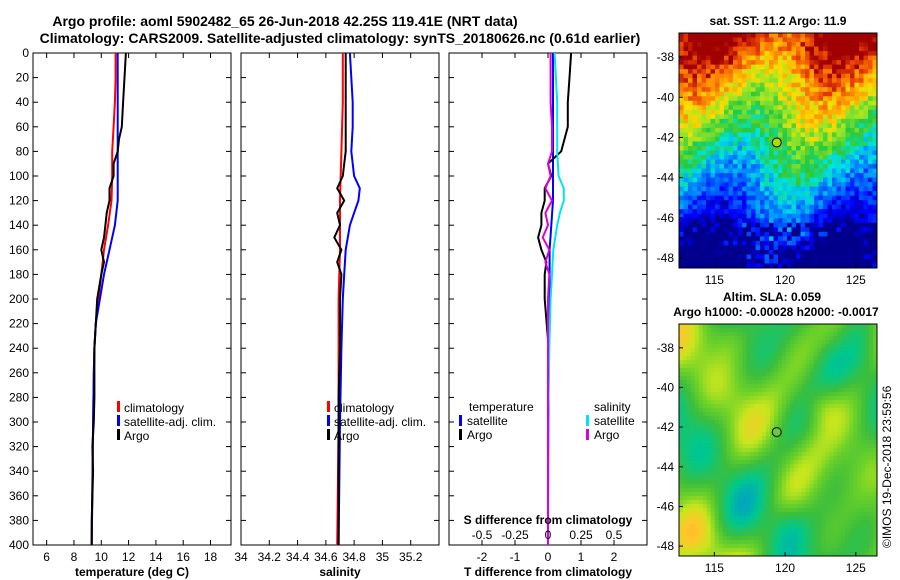 This screenshot has height=580, width=900. Describe the element at coordinates (23, 102) in the screenshot. I see `depth-tick-label: 40` at that location.